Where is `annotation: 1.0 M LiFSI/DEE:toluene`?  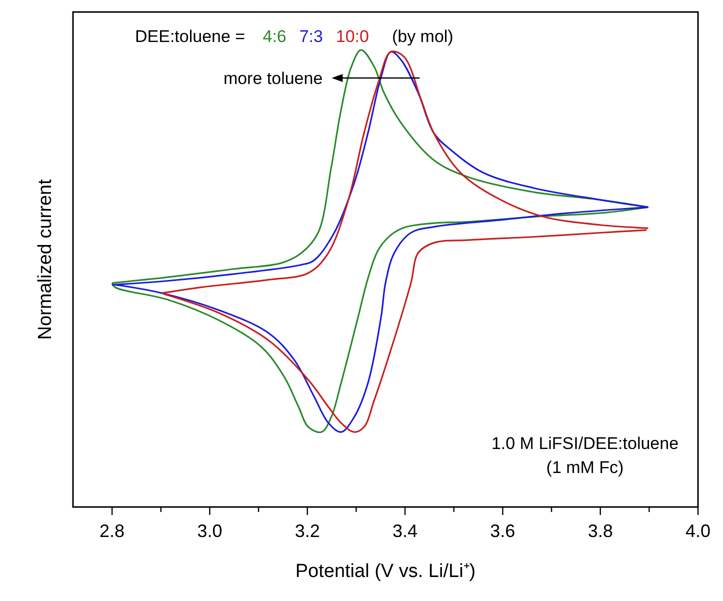 annotation: 1.0 M LiFSI/DEE:toluene is located at coordinates (585, 443).